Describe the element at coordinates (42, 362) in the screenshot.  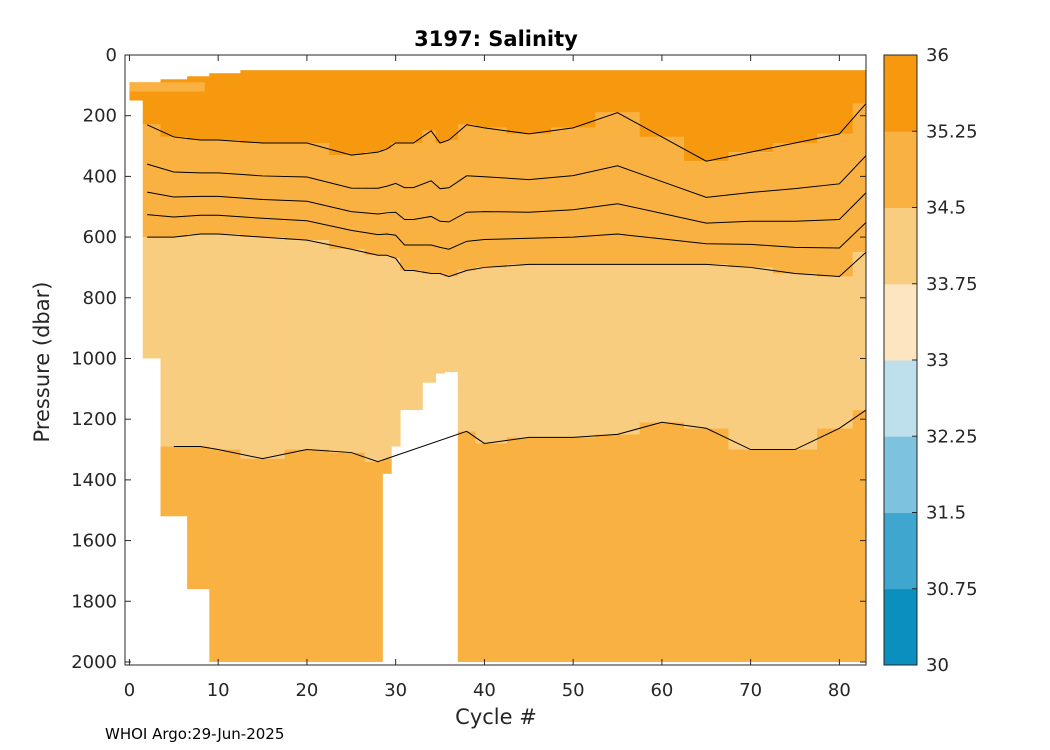
I see `y-axis-label: Pressure (dbar)` at that location.